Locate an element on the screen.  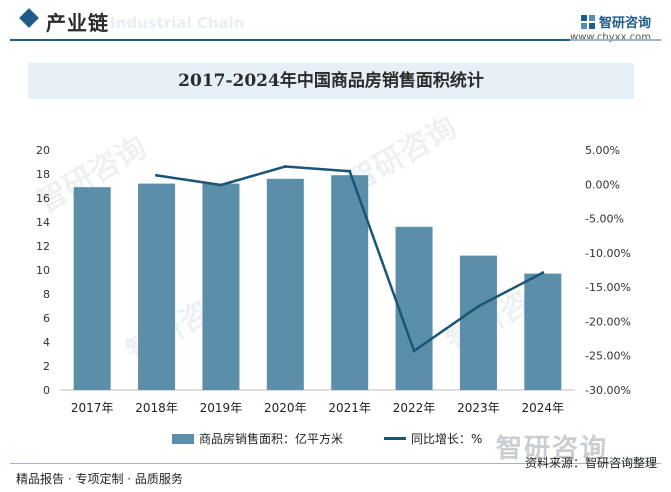
brand-logo-icon is located at coordinates (587, 22).